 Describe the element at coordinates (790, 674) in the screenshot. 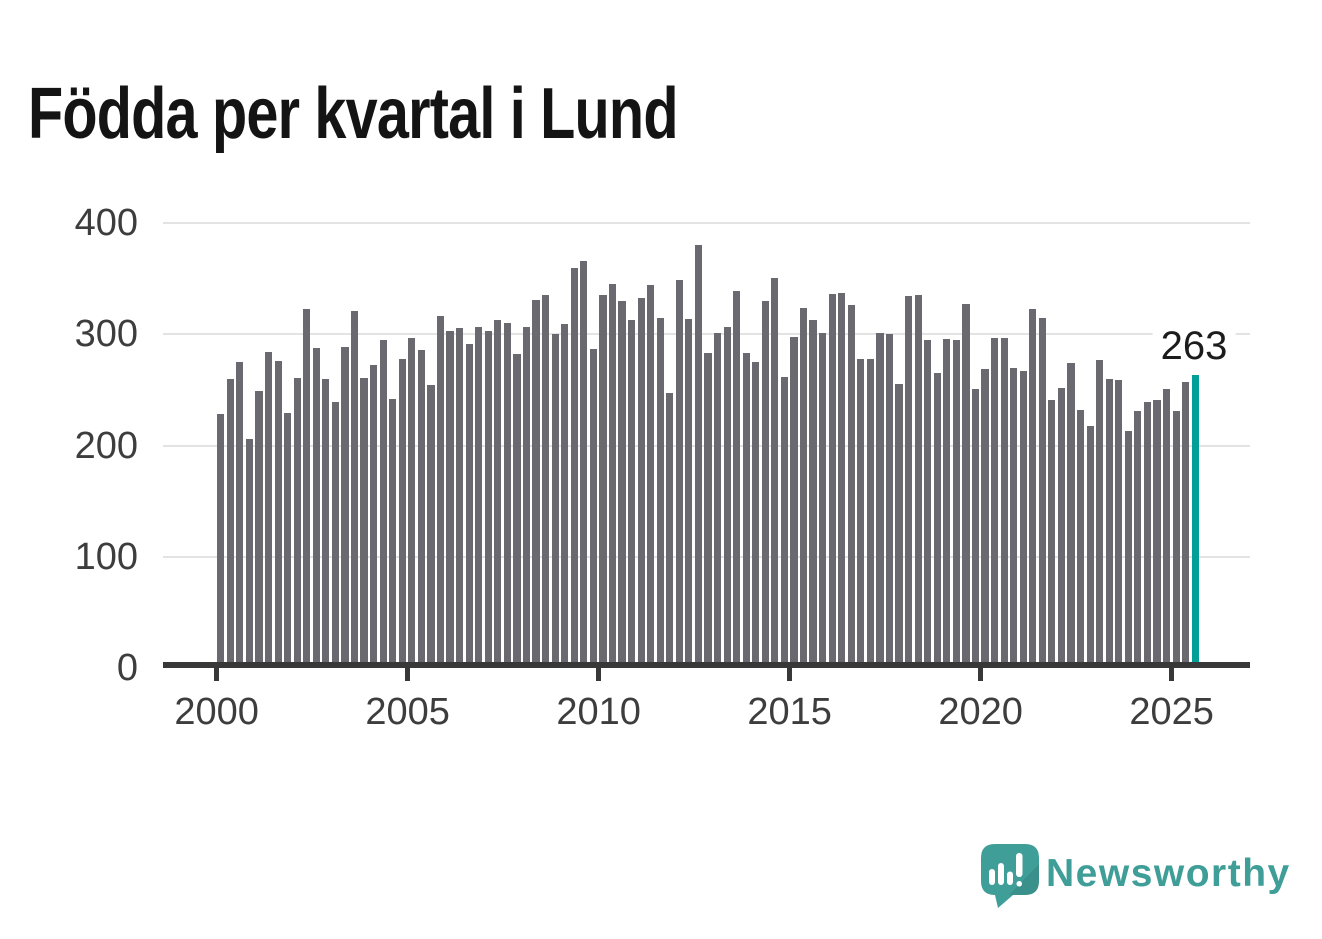

I see `x-tick-2015` at that location.